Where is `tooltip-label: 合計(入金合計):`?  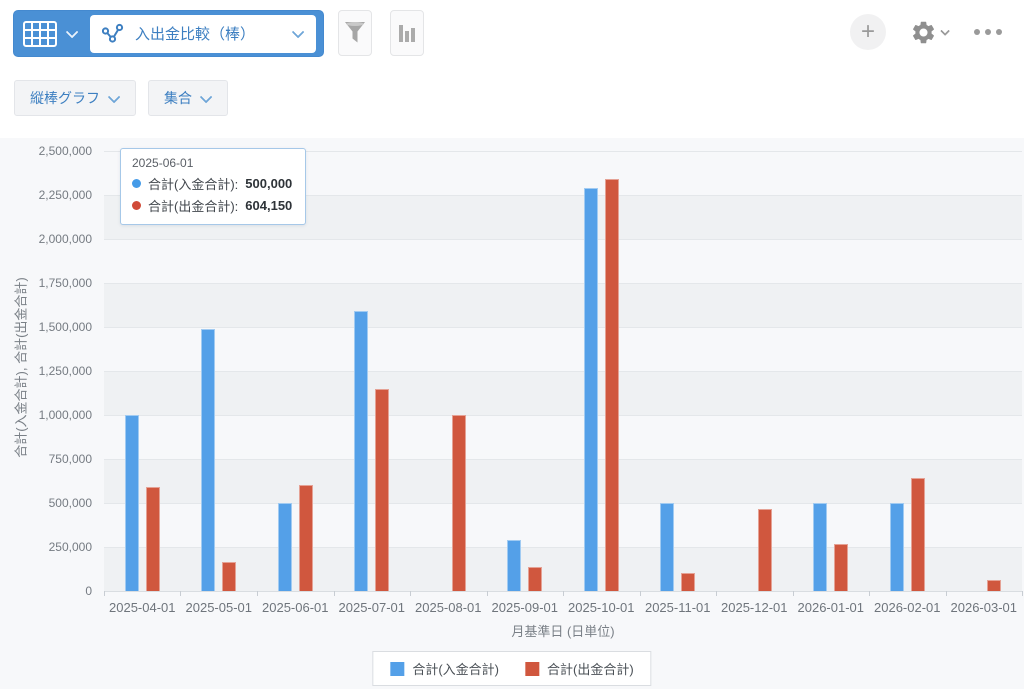 tooltip-label: 合計(入金合計): is located at coordinates (193, 184).